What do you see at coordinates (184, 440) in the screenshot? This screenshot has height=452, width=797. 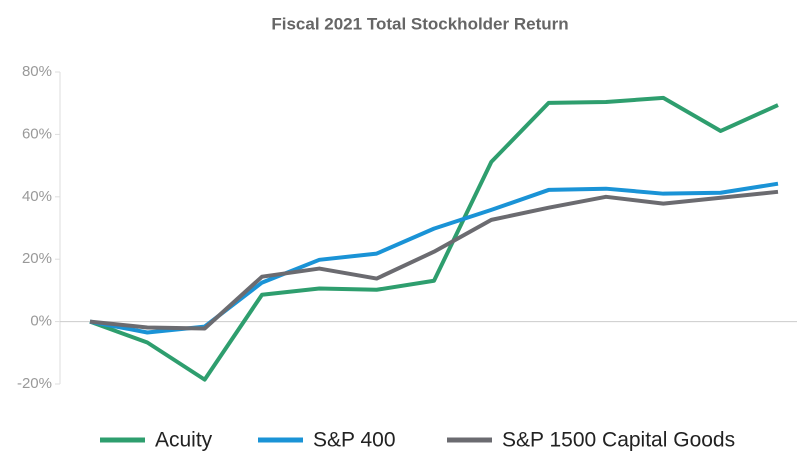 I see `legend-label: Acuity` at bounding box center [184, 440].